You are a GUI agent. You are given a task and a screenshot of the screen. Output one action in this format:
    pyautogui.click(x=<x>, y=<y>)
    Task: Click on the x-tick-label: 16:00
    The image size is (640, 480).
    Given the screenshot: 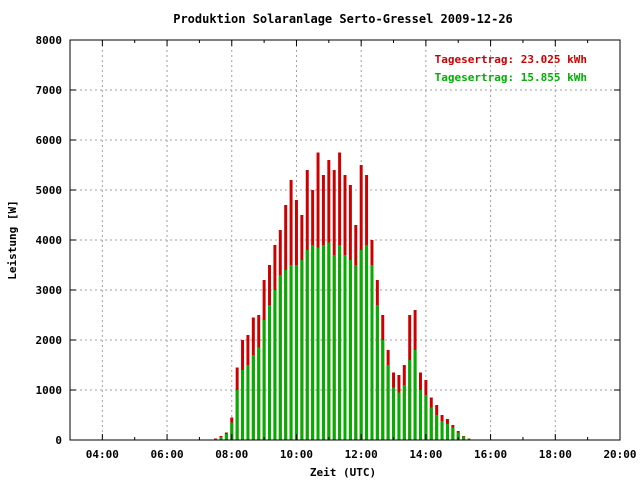 What is the action you would take?
    pyautogui.click(x=490, y=454)
    